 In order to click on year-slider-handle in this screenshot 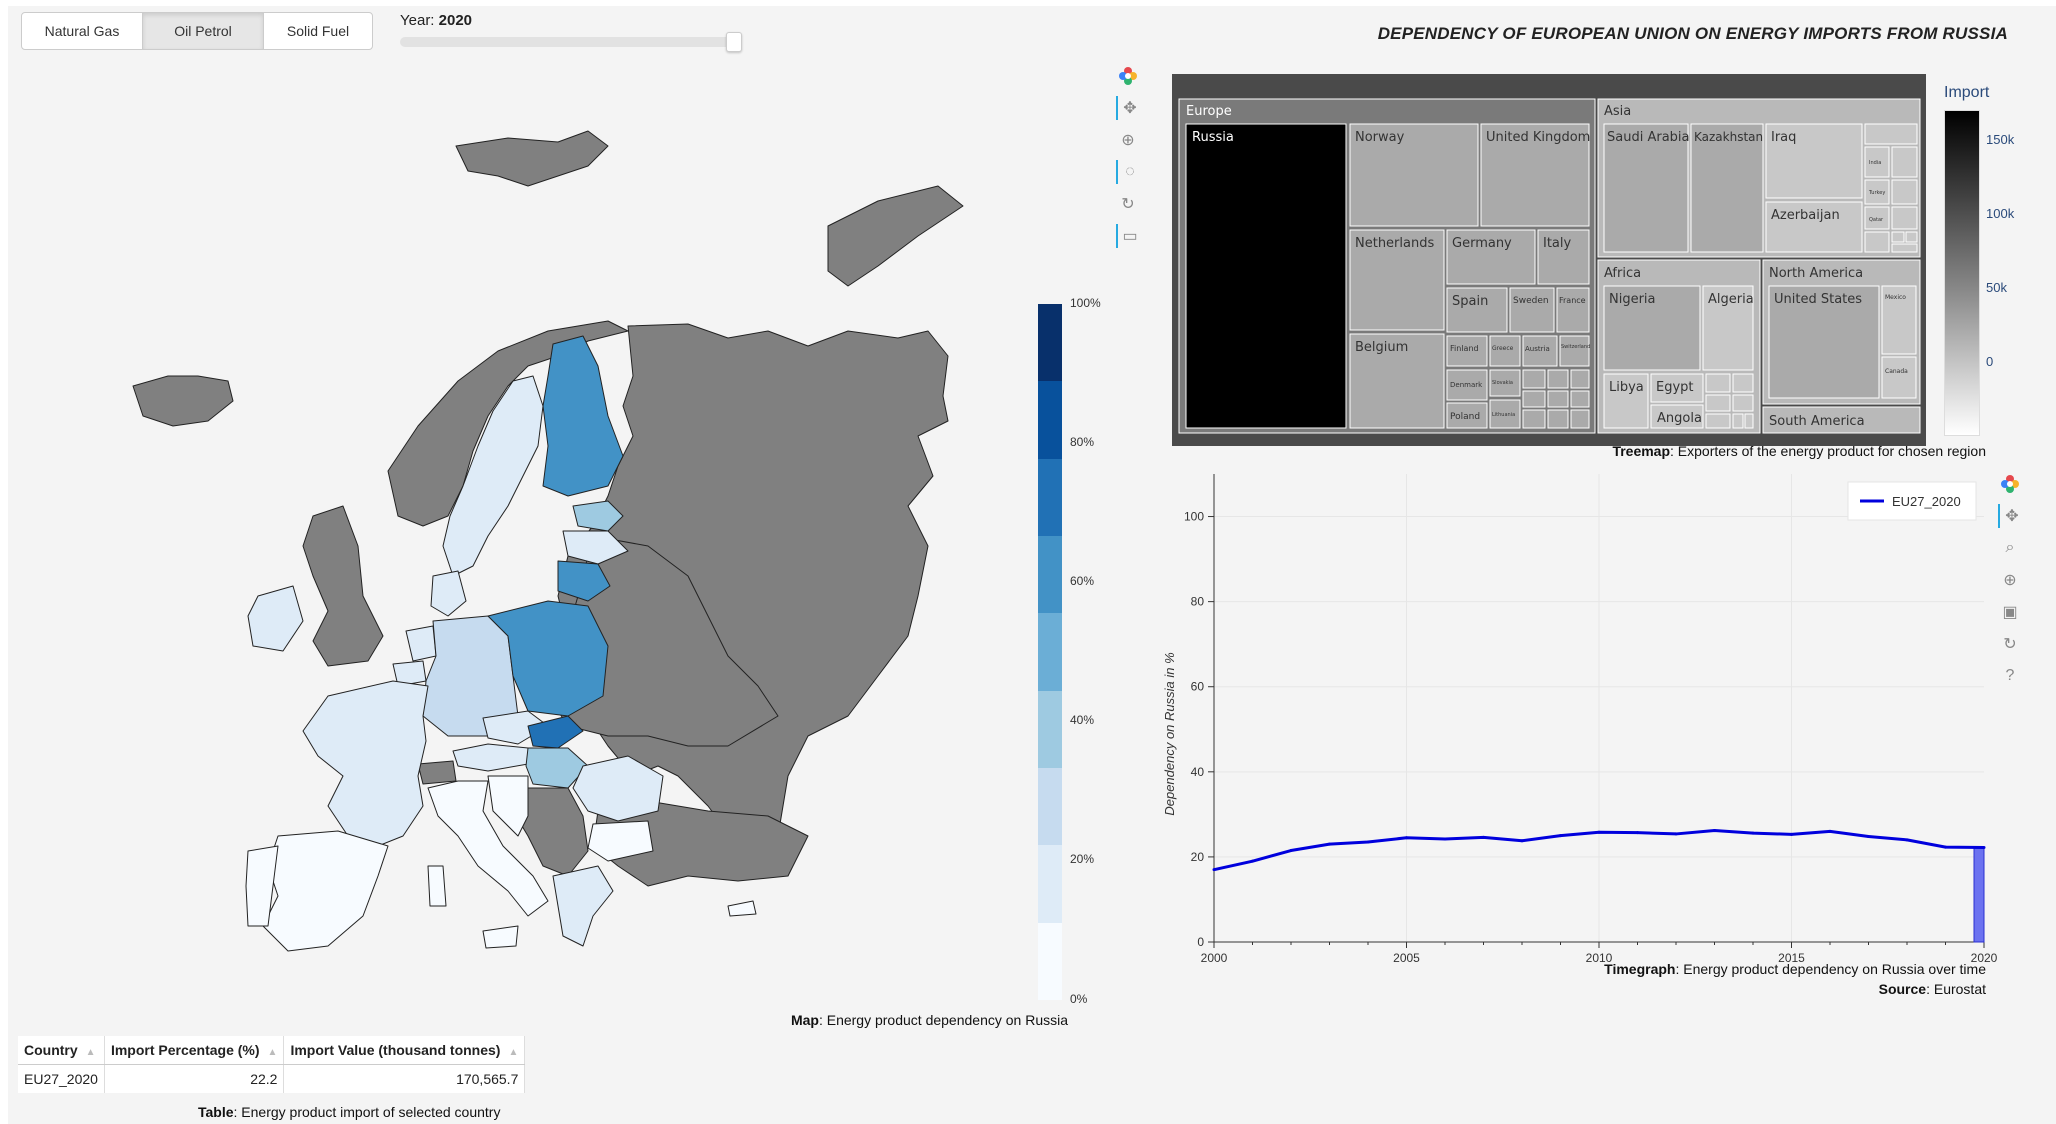, I will do `click(734, 42)`.